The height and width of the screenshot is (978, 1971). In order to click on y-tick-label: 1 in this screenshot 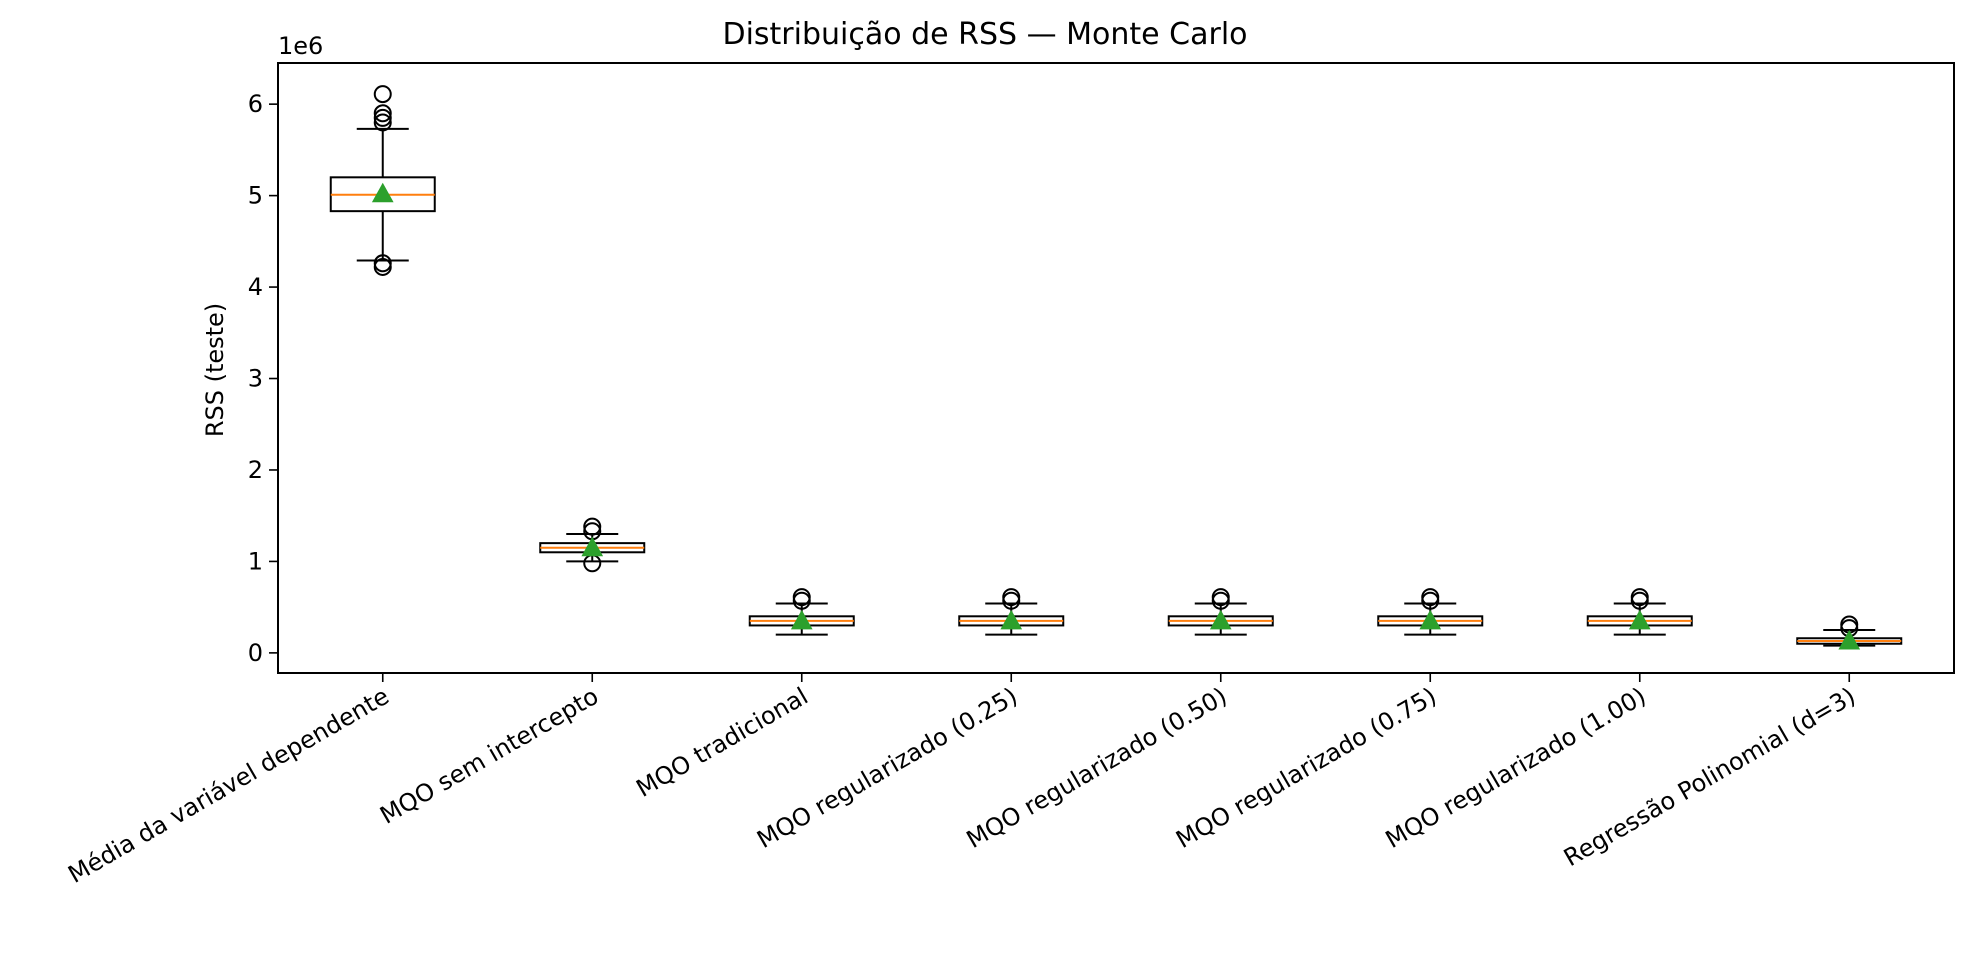, I will do `click(255, 561)`.